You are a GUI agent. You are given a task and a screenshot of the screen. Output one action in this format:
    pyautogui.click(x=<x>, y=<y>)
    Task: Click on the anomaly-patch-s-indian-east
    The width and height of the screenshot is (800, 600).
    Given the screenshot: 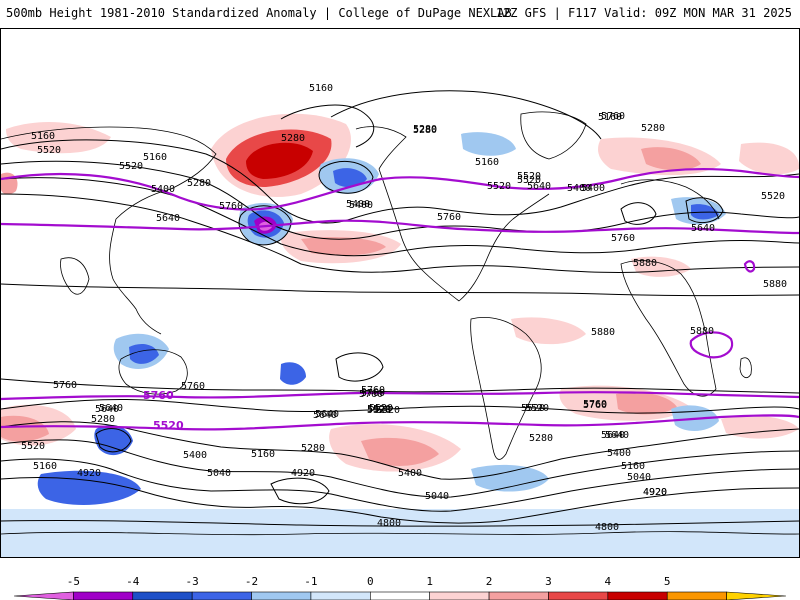 What is the action you would take?
    pyautogui.click(x=760, y=427)
    